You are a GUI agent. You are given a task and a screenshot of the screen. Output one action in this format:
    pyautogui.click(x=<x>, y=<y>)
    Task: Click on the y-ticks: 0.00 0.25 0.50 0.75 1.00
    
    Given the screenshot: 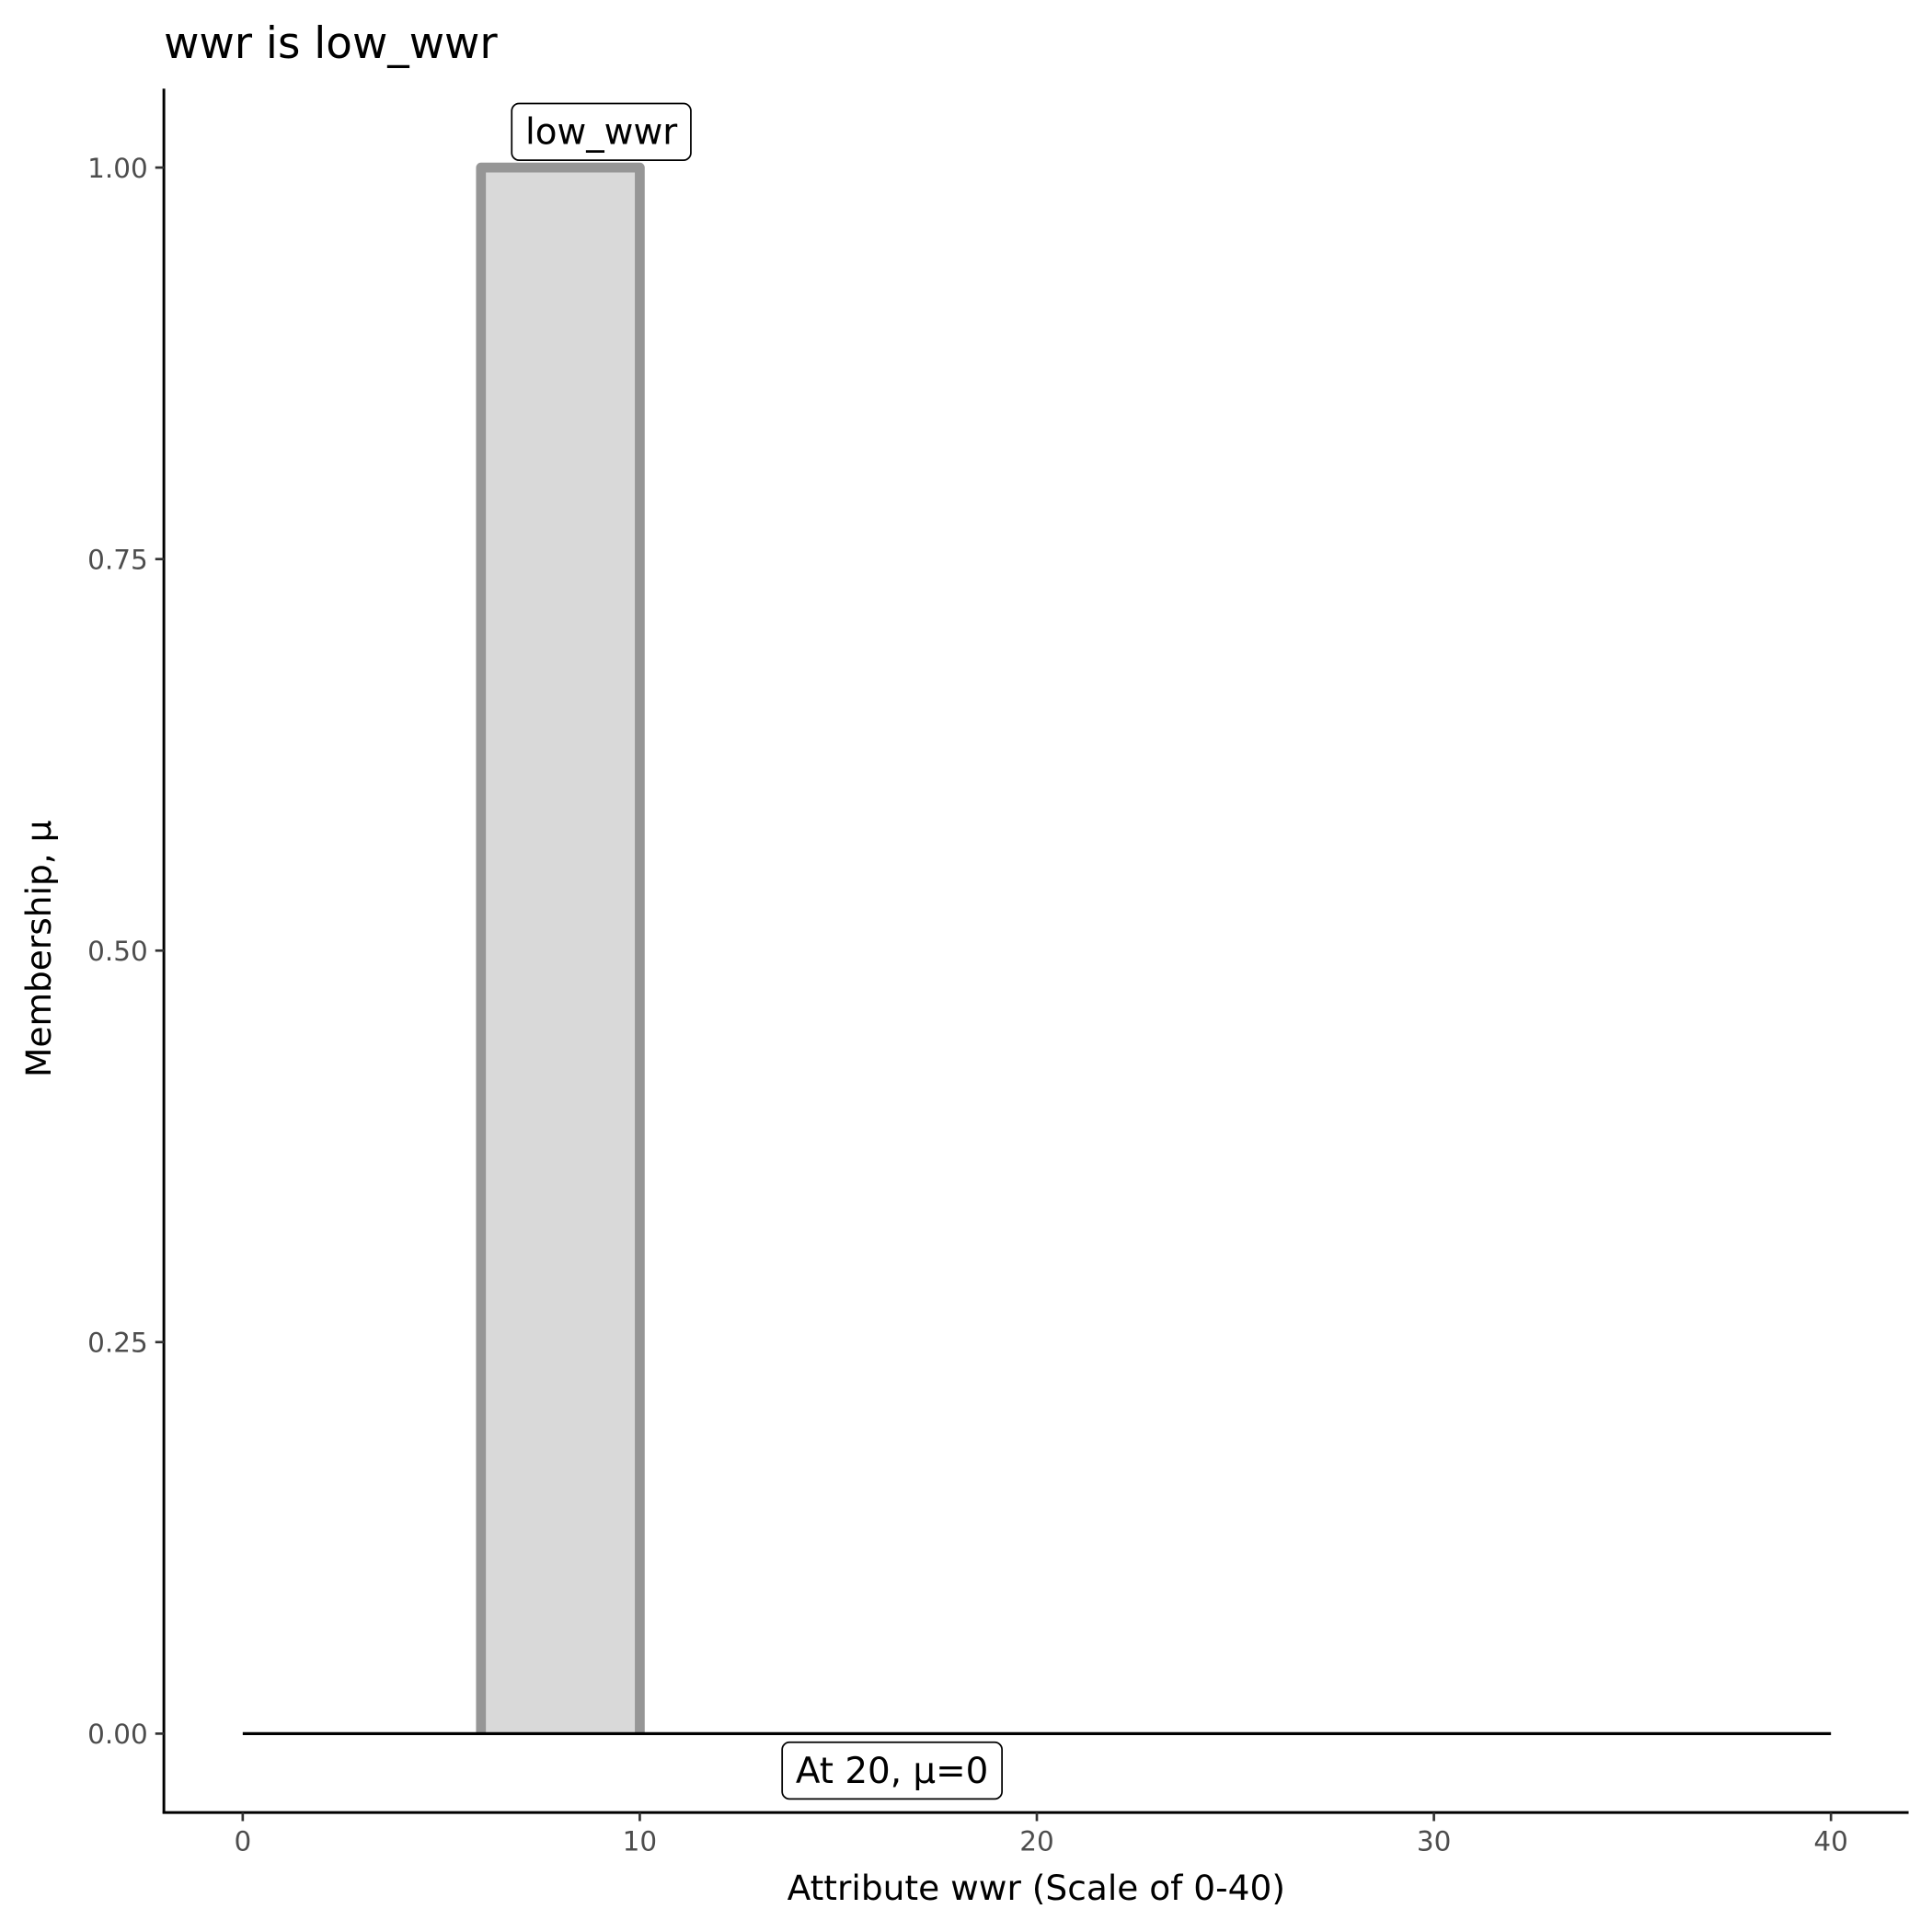 What is the action you would take?
    pyautogui.click(x=126, y=951)
    